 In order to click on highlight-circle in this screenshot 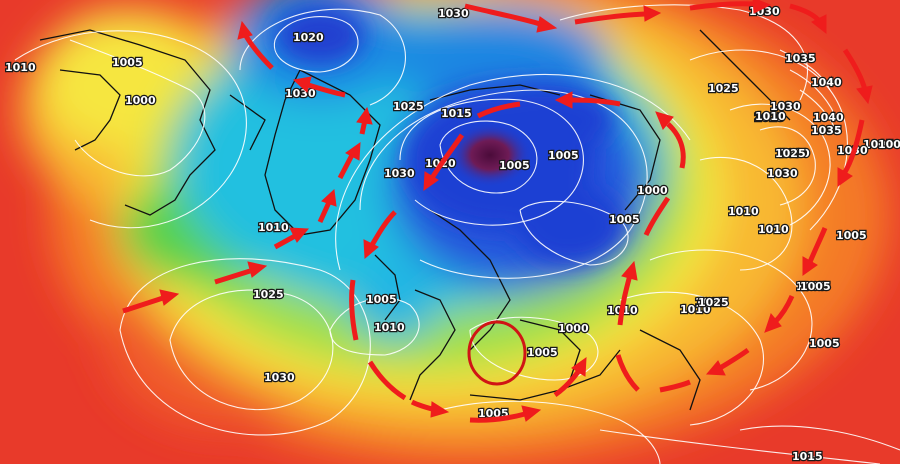, I will do `click(497, 353)`.